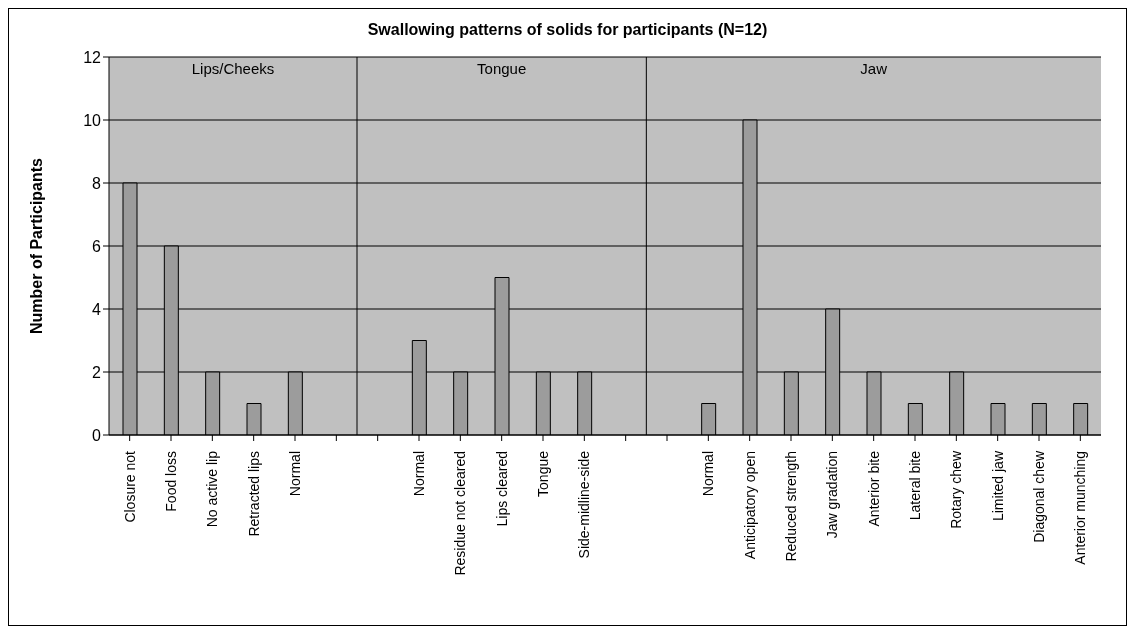 The width and height of the screenshot is (1133, 632). Describe the element at coordinates (36, 246) in the screenshot. I see `y-axis-title: Number of Participants` at that location.